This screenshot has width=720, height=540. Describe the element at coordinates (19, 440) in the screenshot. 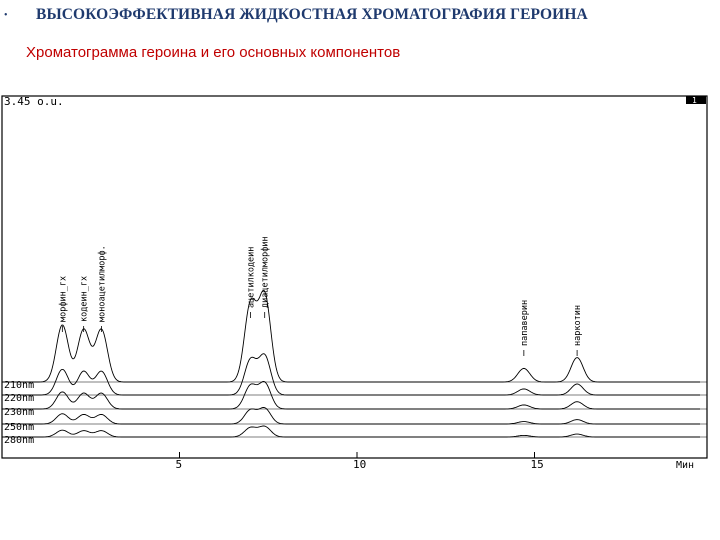

I see `series-label: 280nm` at that location.